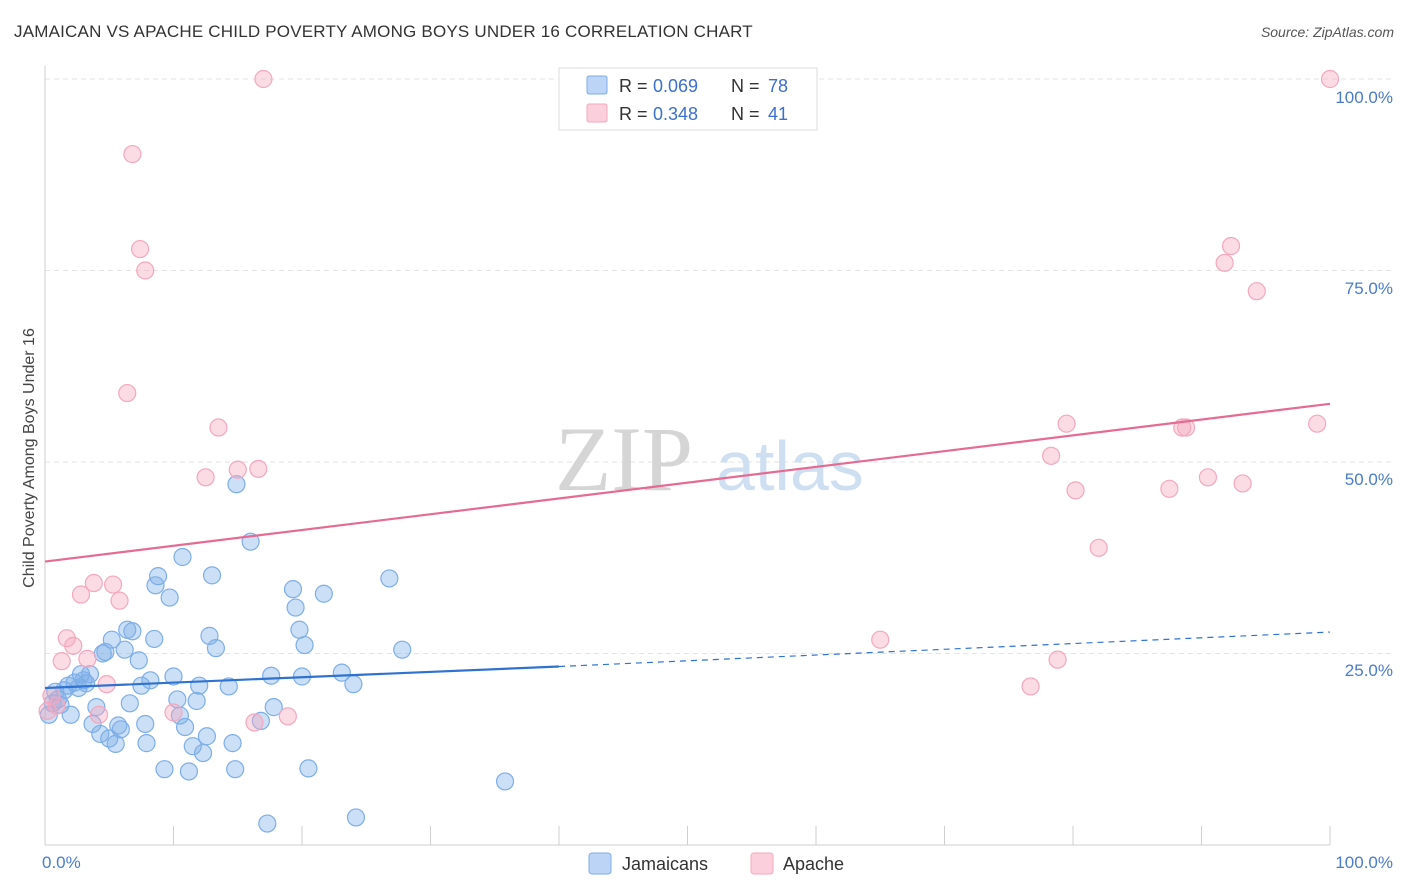 The width and height of the screenshot is (1406, 892). What do you see at coordinates (762, 863) in the screenshot?
I see `series-legend-swatch-apache` at bounding box center [762, 863].